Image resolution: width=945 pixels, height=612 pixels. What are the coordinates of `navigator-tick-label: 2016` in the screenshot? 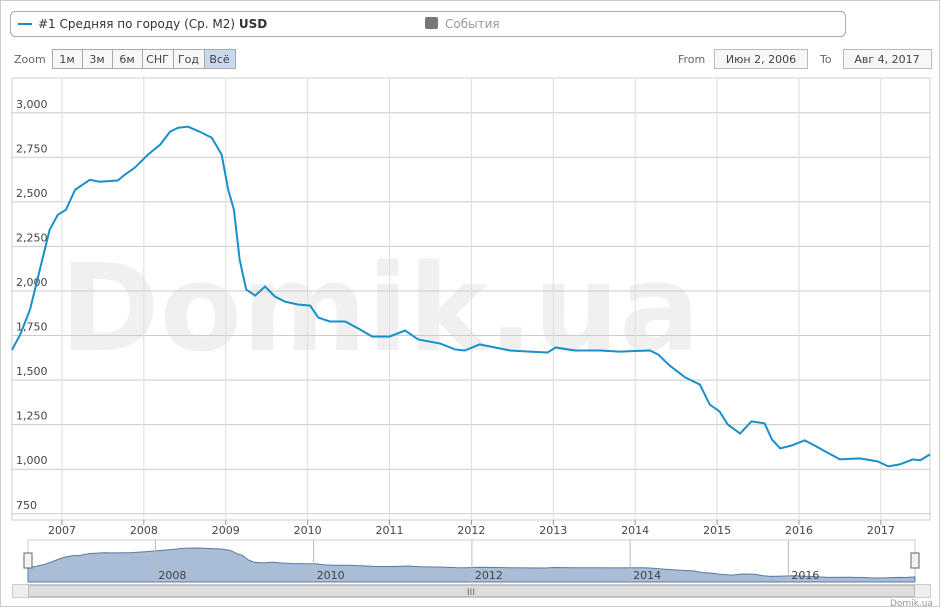 It's located at (805, 575).